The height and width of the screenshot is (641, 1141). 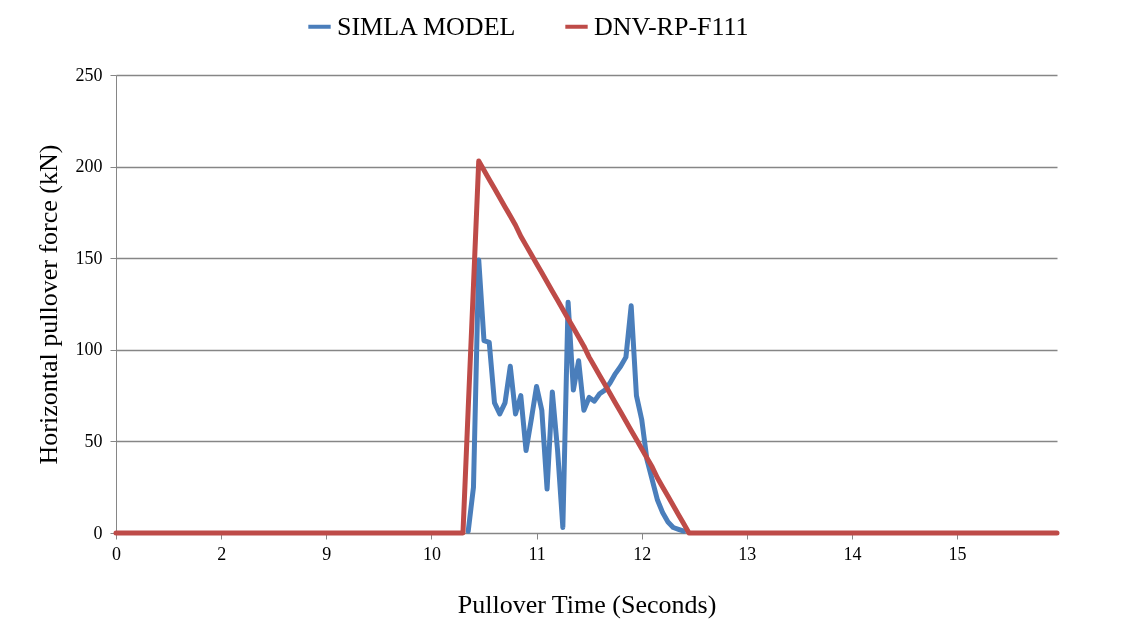 I want to click on x-tick-label: 0, so click(x=116, y=553).